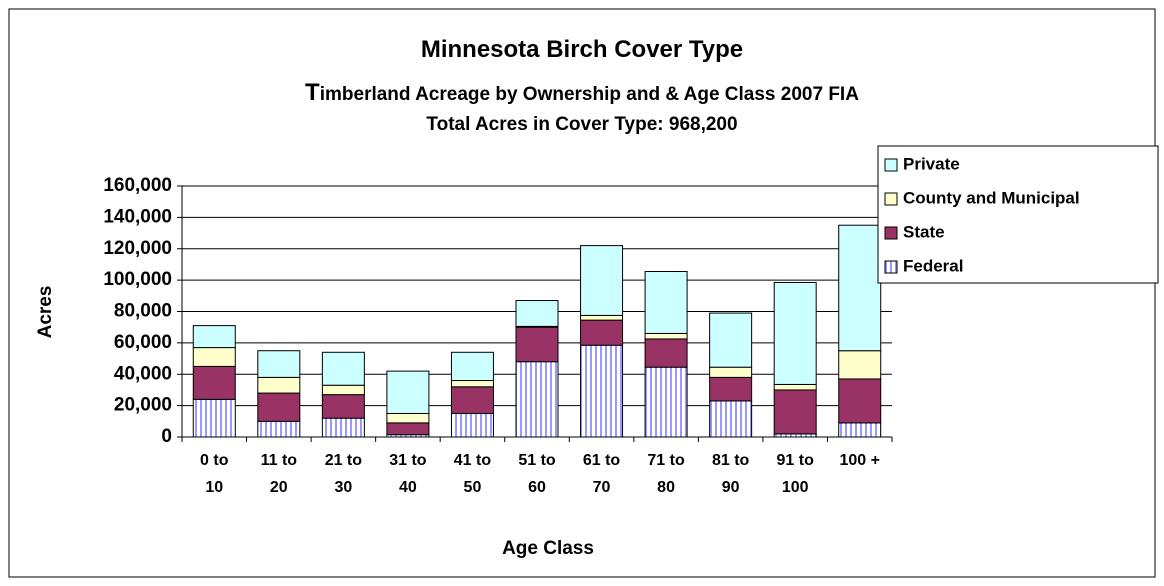 Image resolution: width=1164 pixels, height=586 pixels. I want to click on x-axis-label: Age Class, so click(548, 548).